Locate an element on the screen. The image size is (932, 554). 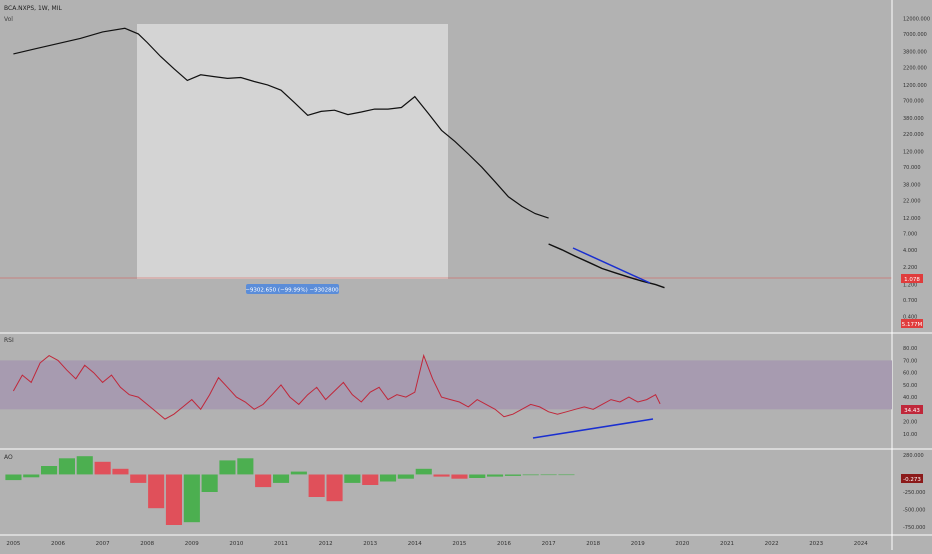
price-tick-label: 4.000 is located at coordinates (910, 251).